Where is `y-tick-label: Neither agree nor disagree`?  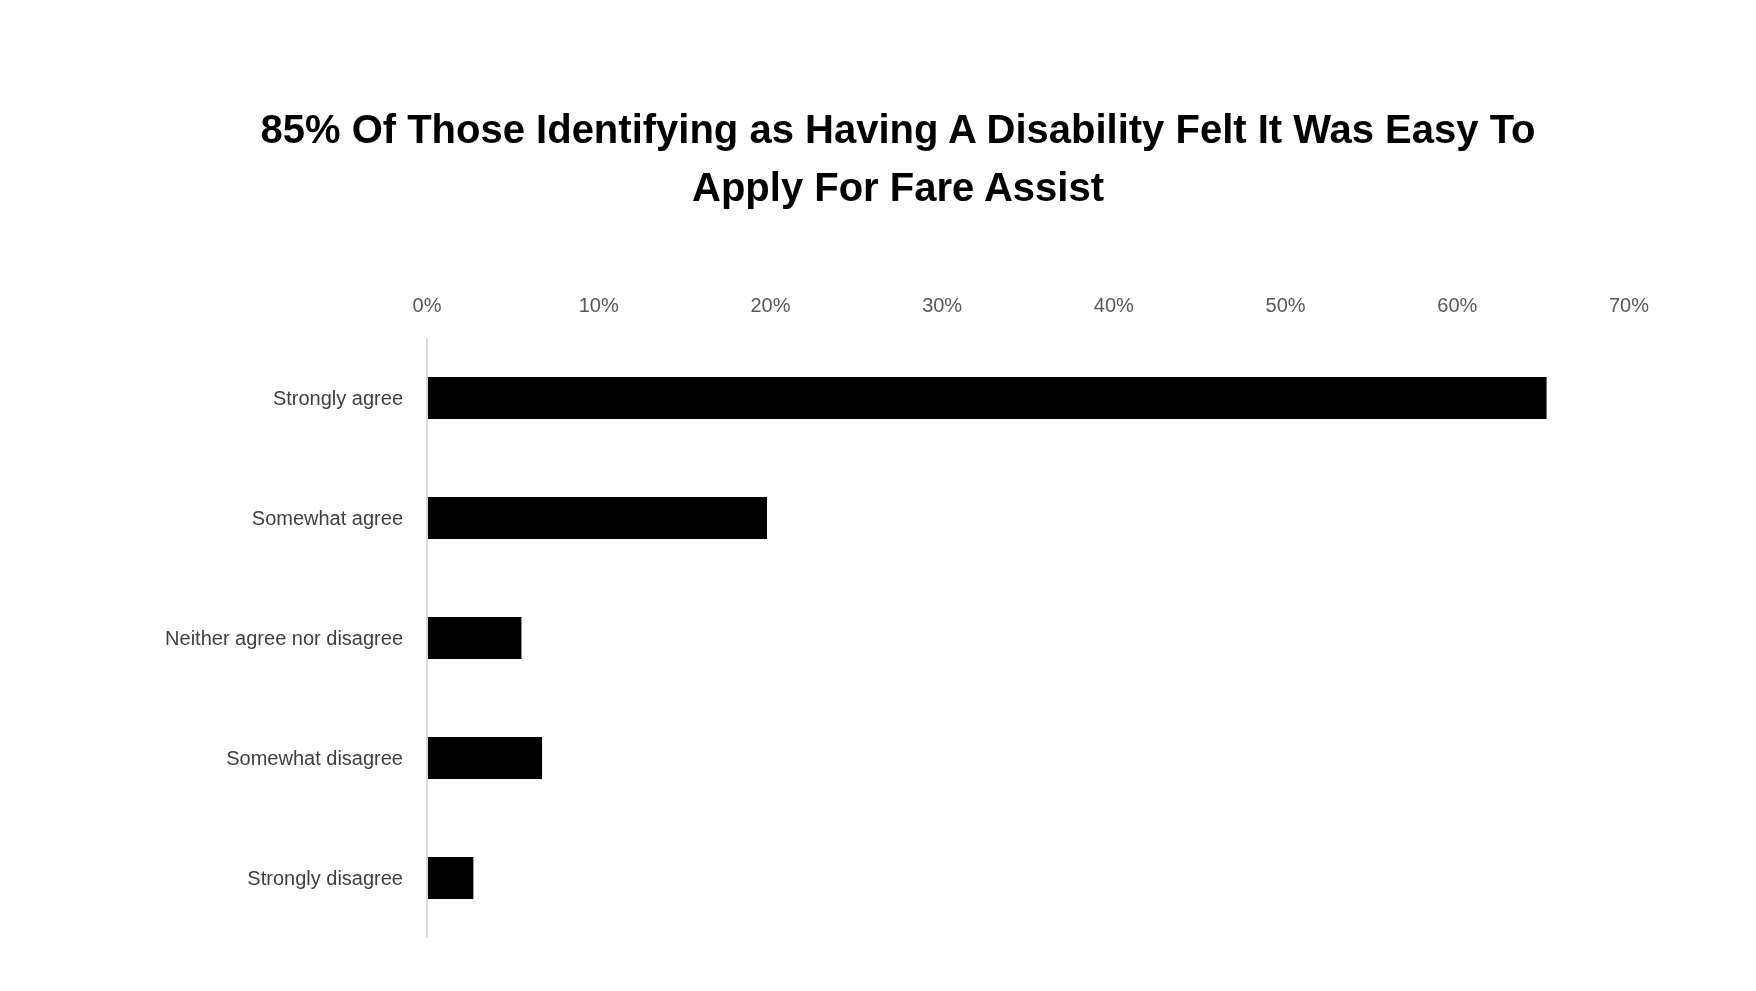 y-tick-label: Neither agree nor disagree is located at coordinates (284, 638).